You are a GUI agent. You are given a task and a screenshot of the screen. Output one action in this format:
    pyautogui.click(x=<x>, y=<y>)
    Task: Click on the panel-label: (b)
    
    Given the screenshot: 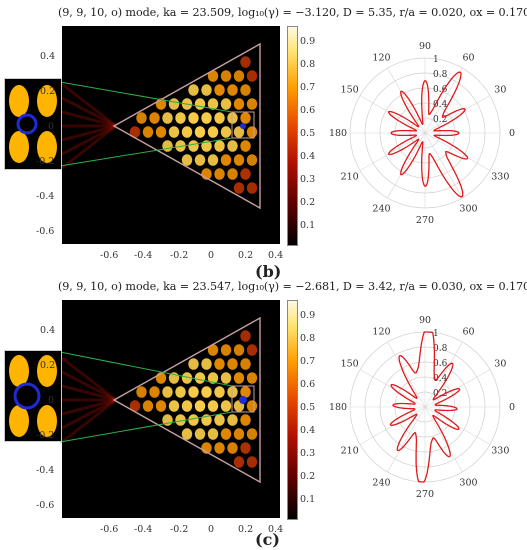 What is the action you would take?
    pyautogui.click(x=268, y=271)
    